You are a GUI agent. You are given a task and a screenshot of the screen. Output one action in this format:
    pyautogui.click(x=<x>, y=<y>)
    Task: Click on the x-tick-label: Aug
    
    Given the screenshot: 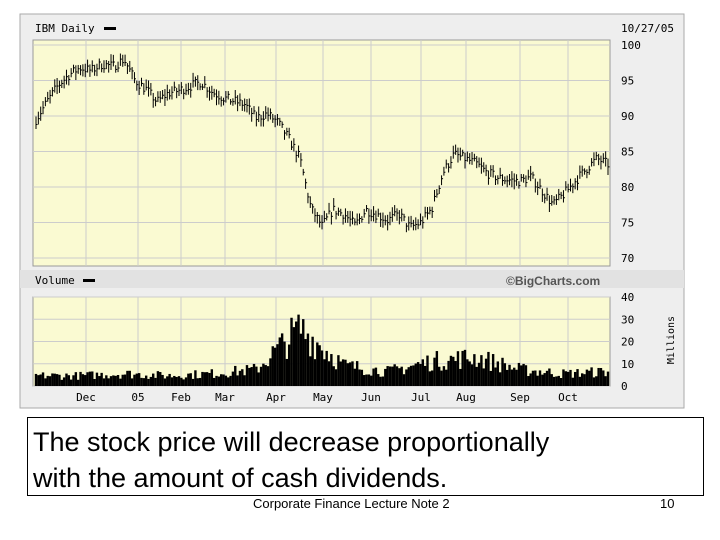 What is the action you would take?
    pyautogui.click(x=466, y=397)
    